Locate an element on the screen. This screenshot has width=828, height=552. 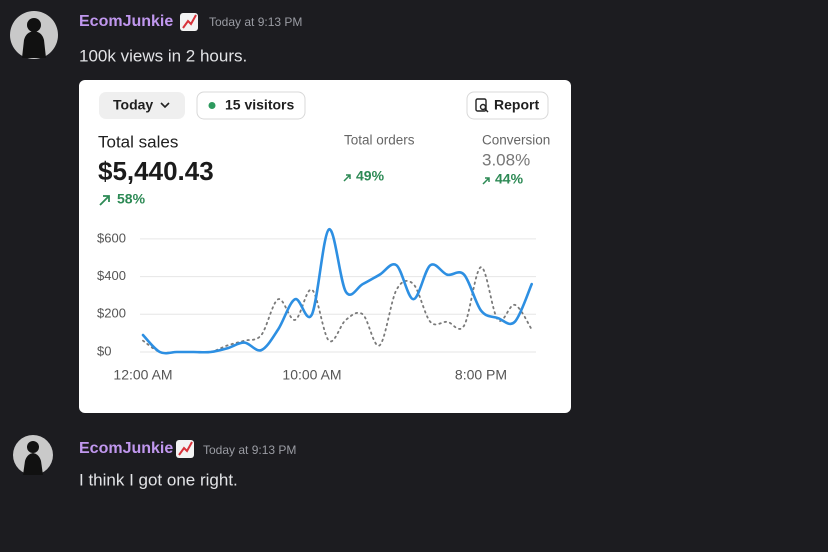
y-tick-label: $600 is located at coordinates (111, 237).